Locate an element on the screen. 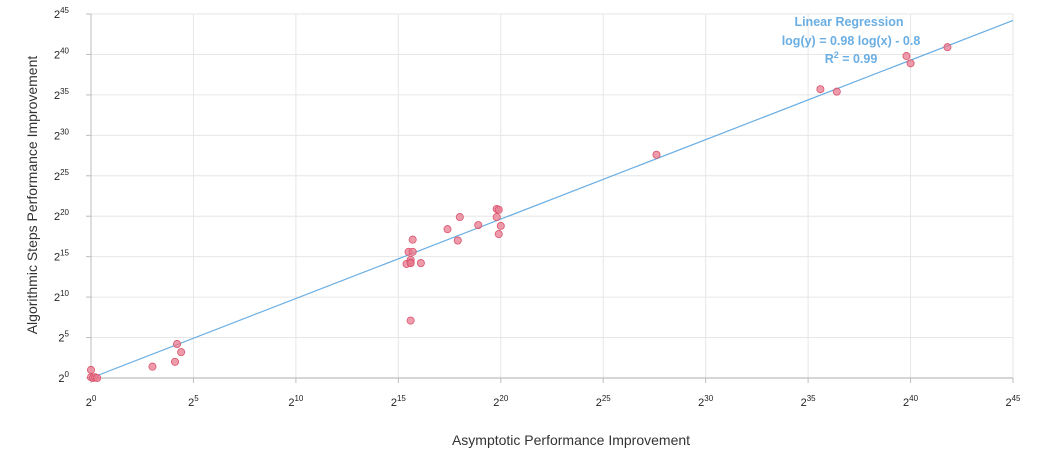 This screenshot has height=461, width=1049. x-tick-label: 215 is located at coordinates (399, 401).